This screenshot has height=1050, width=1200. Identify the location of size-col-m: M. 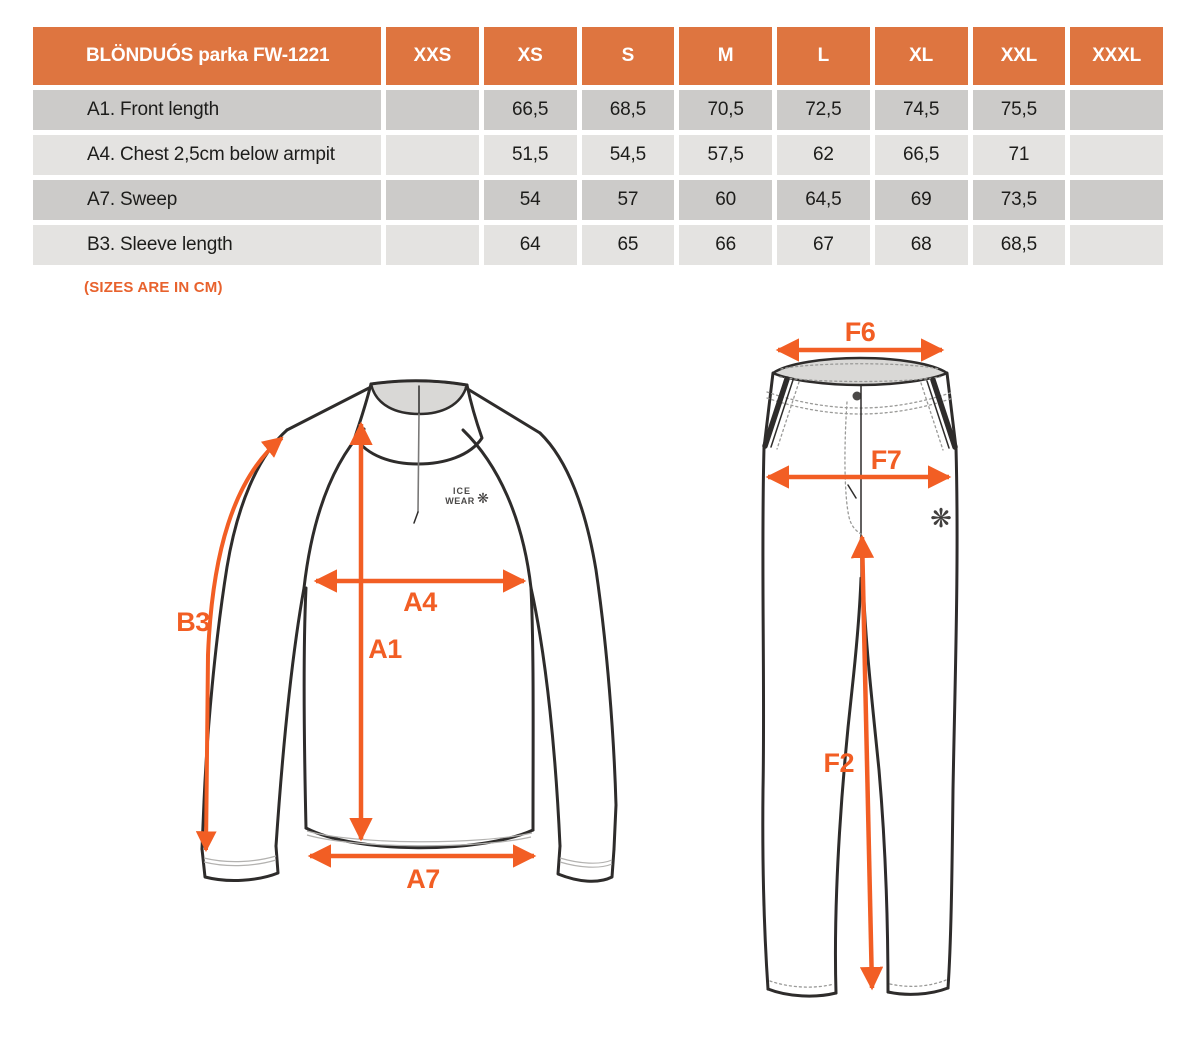
(725, 56).